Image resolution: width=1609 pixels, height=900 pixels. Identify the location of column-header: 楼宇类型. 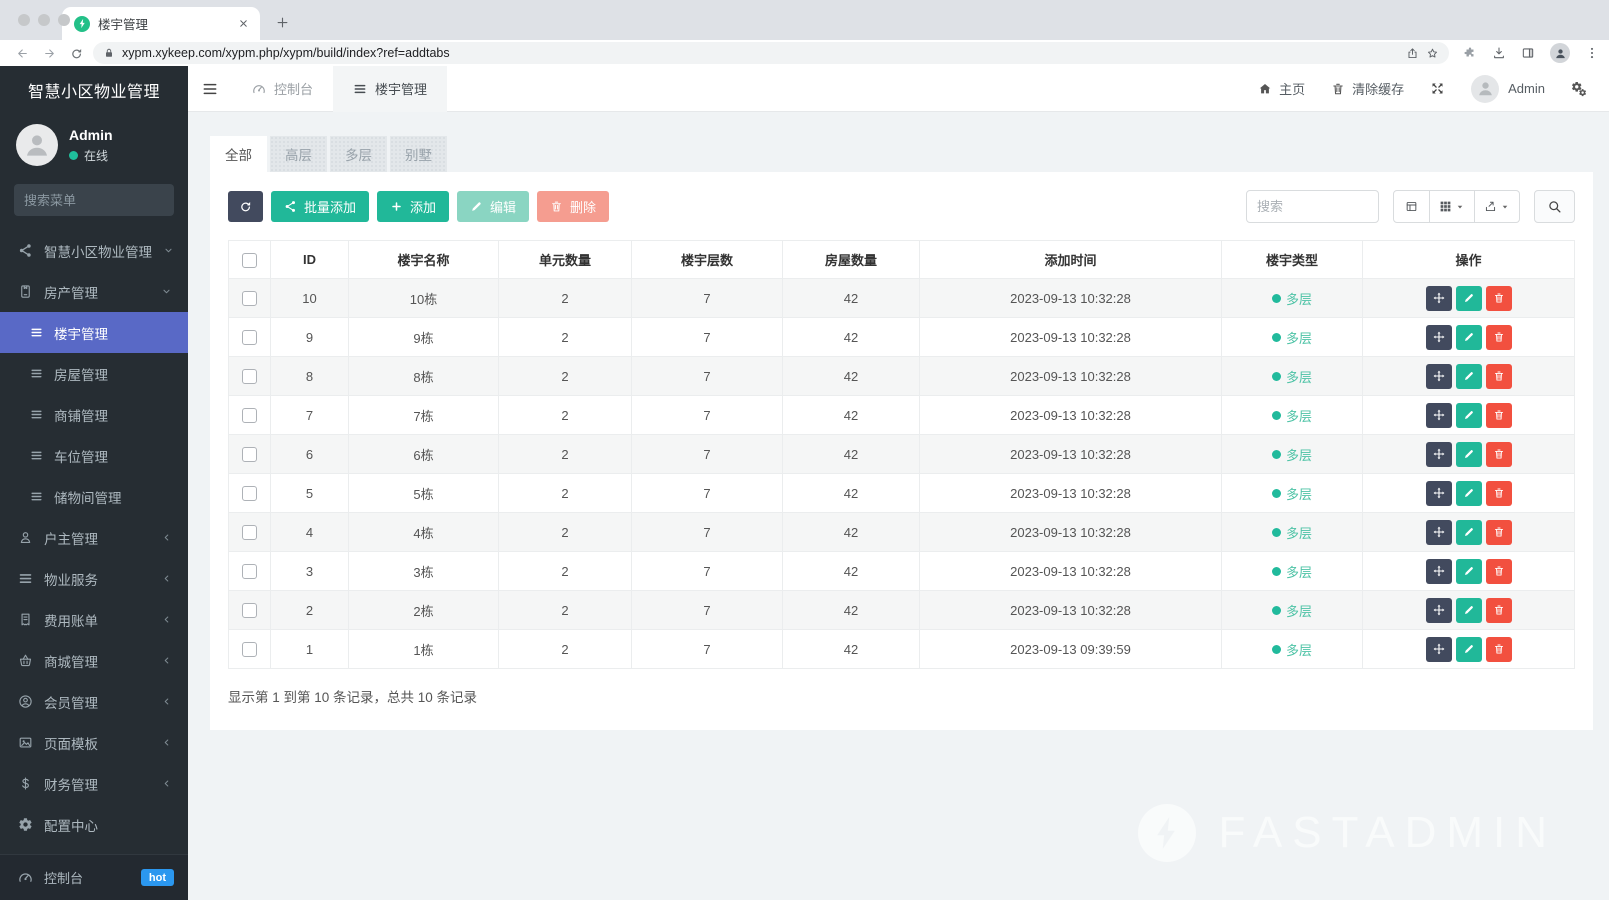
(1292, 259).